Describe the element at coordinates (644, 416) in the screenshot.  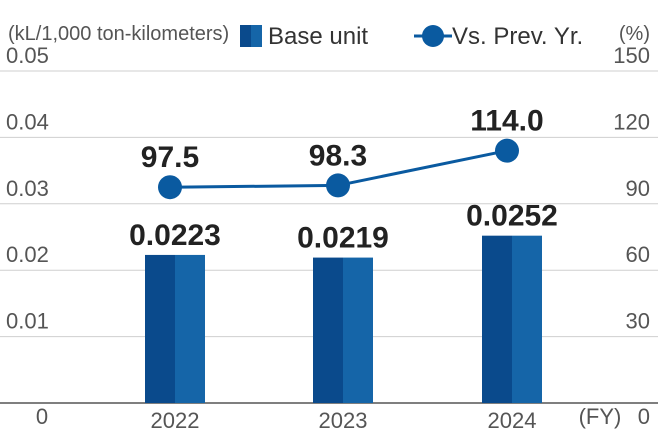
I see `right-tick-label: 0` at that location.